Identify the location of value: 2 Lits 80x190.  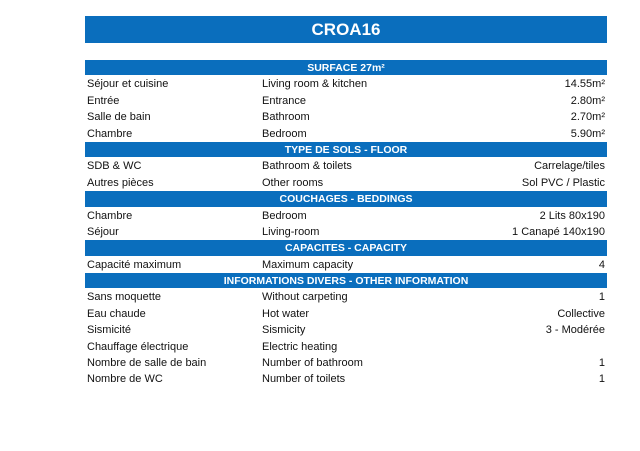
(572, 215).